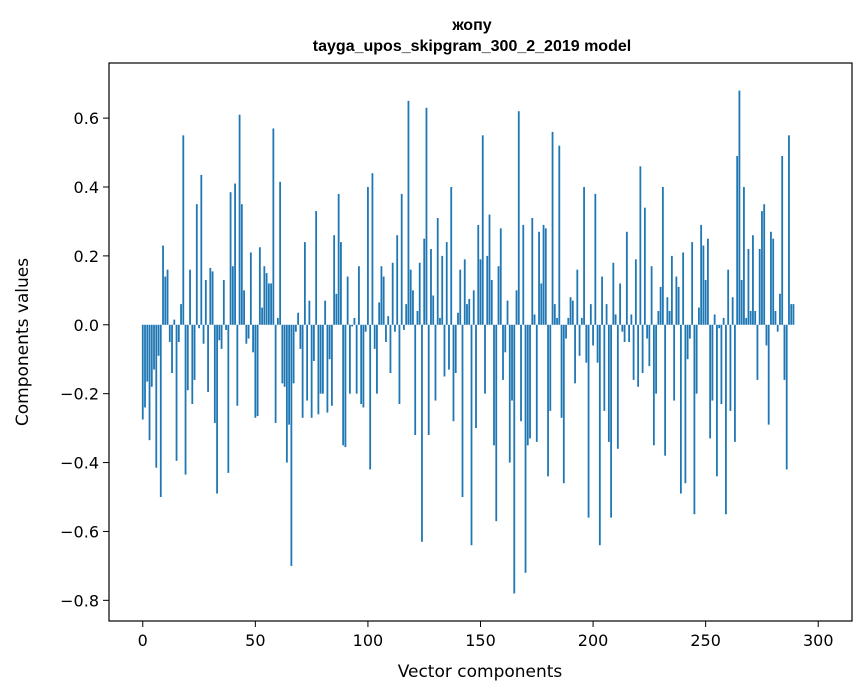  What do you see at coordinates (23, 342) in the screenshot?
I see `y-axis-label: Components values` at bounding box center [23, 342].